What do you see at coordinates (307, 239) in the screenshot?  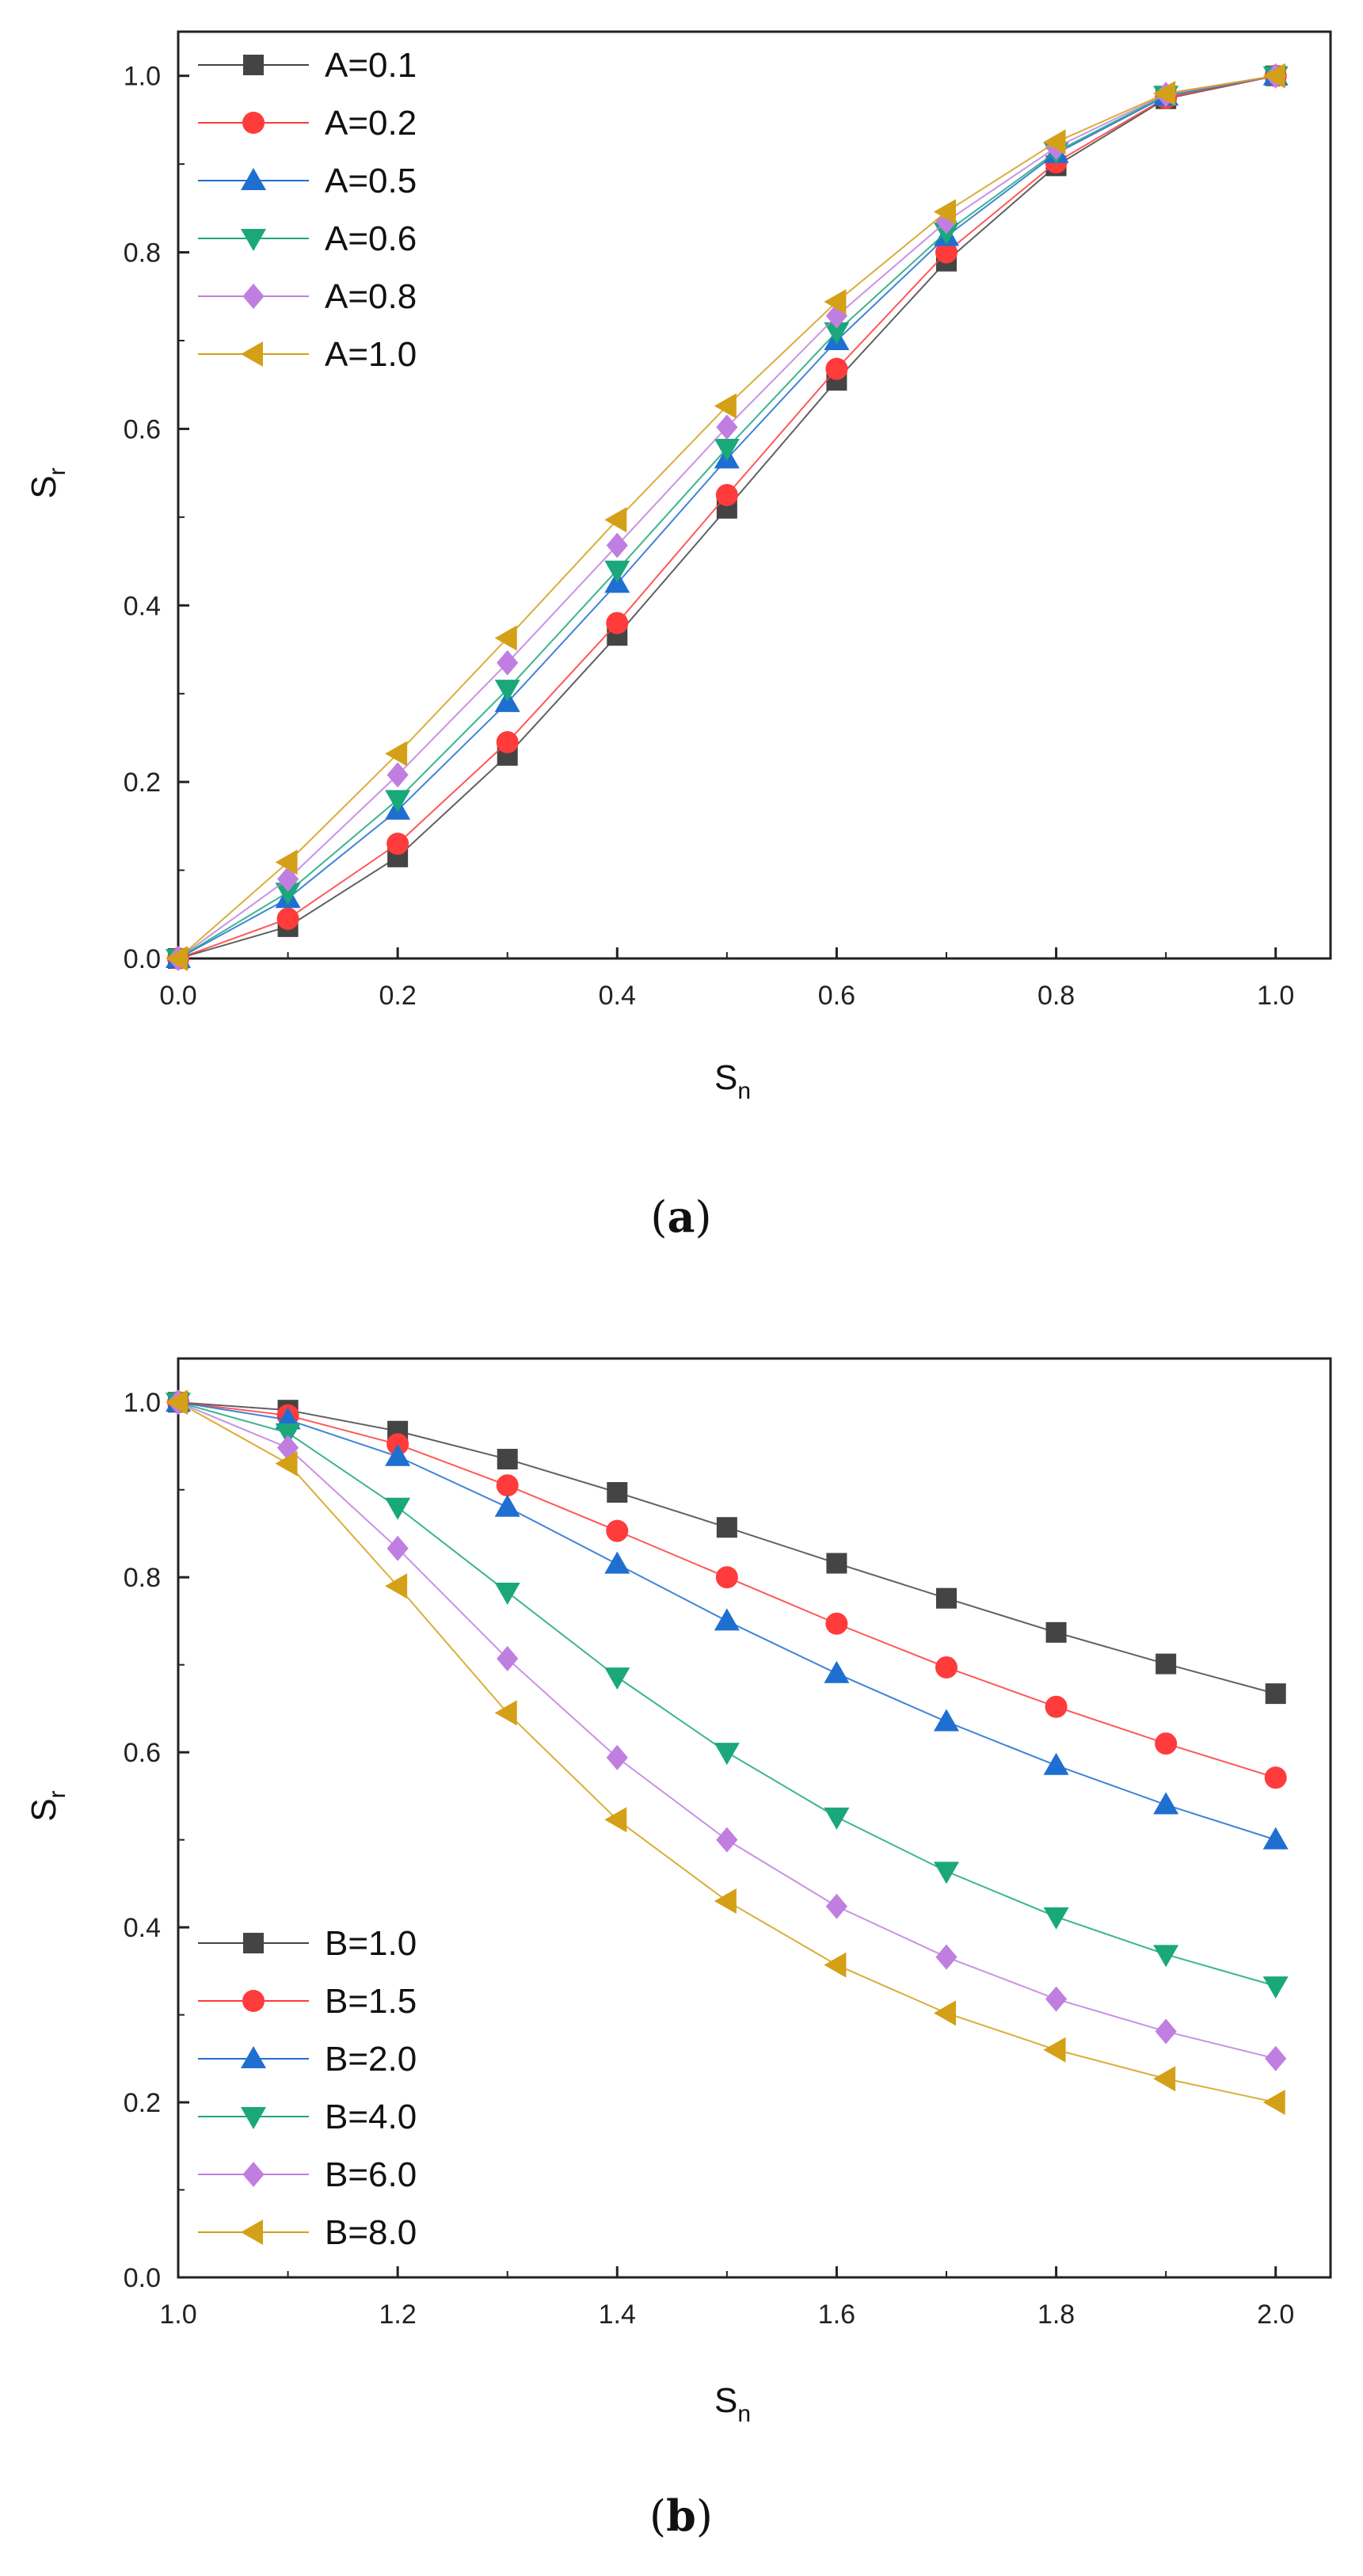 I see `legend-item: A=0.6` at bounding box center [307, 239].